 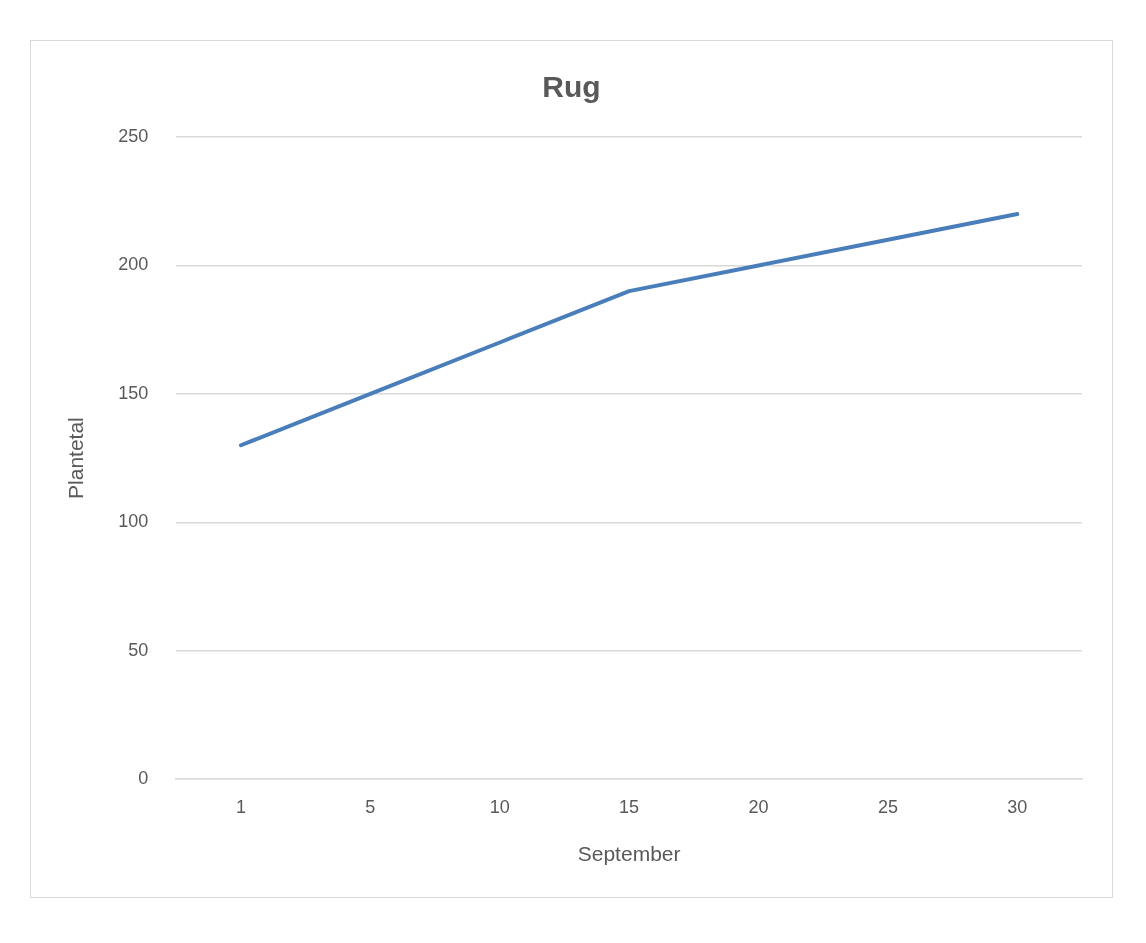 I want to click on x-tick-label: 15, so click(x=629, y=806).